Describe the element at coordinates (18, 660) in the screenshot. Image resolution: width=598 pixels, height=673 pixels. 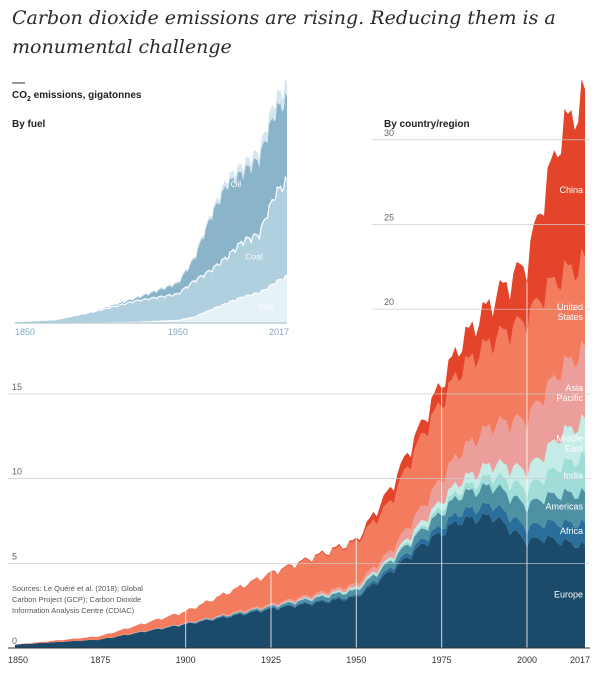
I see `x-tick-label: 1850` at that location.